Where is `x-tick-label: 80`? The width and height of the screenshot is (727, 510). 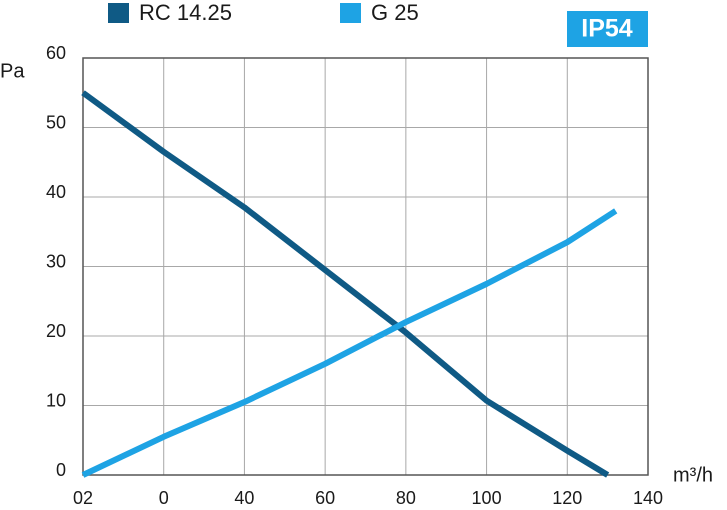
x-tick-label: 80 is located at coordinates (406, 498).